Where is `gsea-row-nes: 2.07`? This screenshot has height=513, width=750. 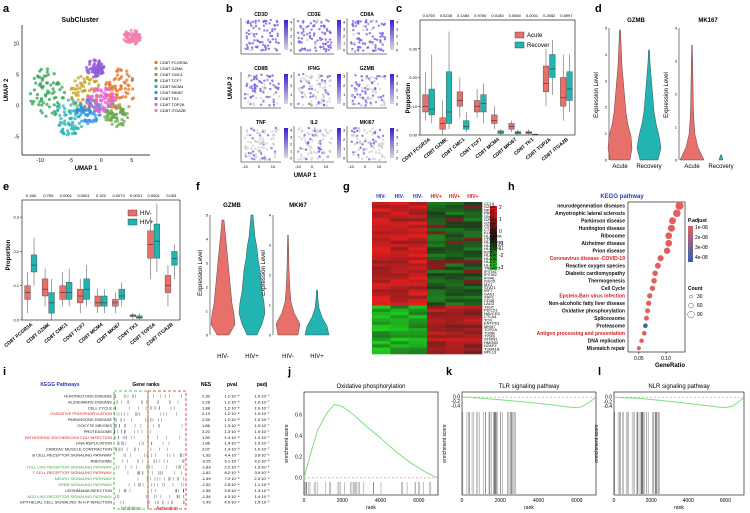 gsea-row-nes: 2.07 is located at coordinates (206, 449).